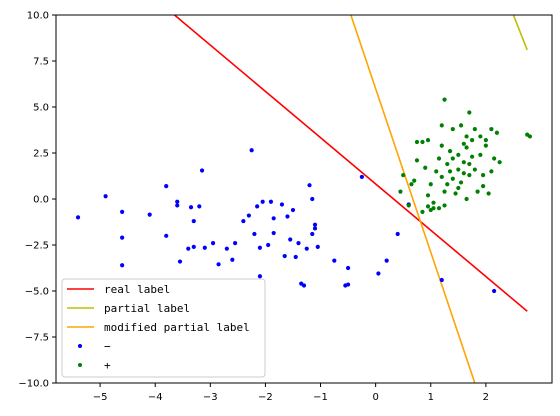 This screenshot has width=560, height=416. What do you see at coordinates (37, 292) in the screenshot?
I see `y-tick-label: −5.0` at bounding box center [37, 292].